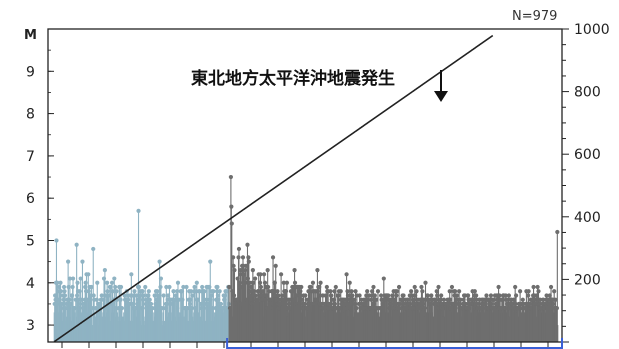 Image resolution: width=619 pixels, height=349 pixels. I want to click on right-tick-label: 200, so click(587, 280).